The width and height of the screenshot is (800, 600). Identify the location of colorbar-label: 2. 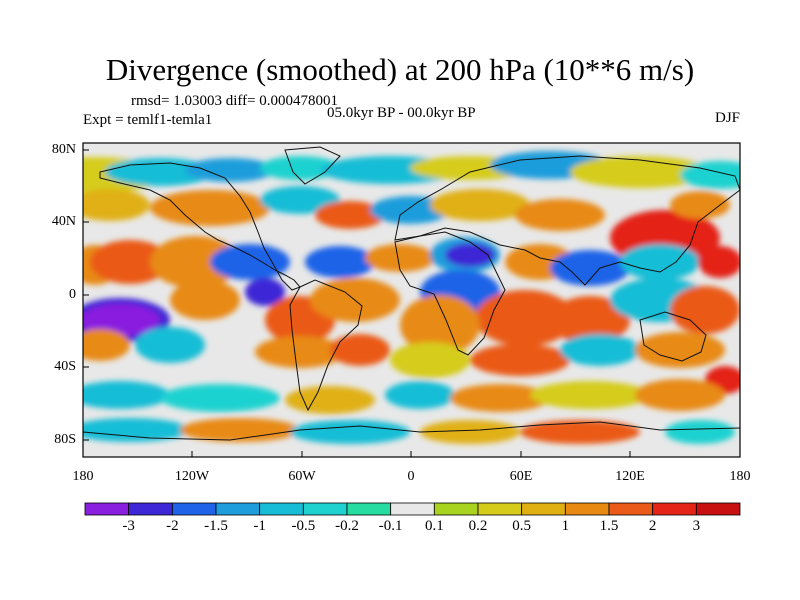
(652, 526).